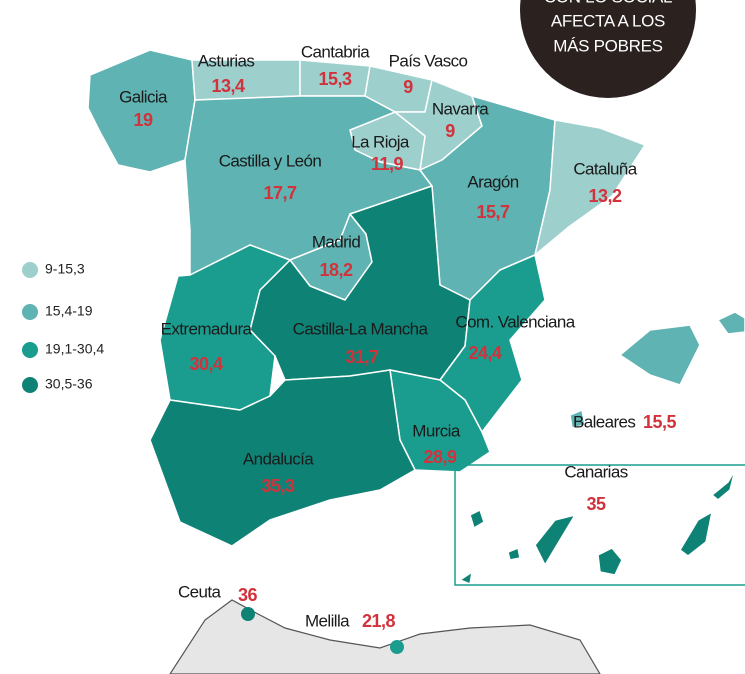  Describe the element at coordinates (608, 20) in the screenshot. I see `badge-line: AFECTA A LOS` at that location.